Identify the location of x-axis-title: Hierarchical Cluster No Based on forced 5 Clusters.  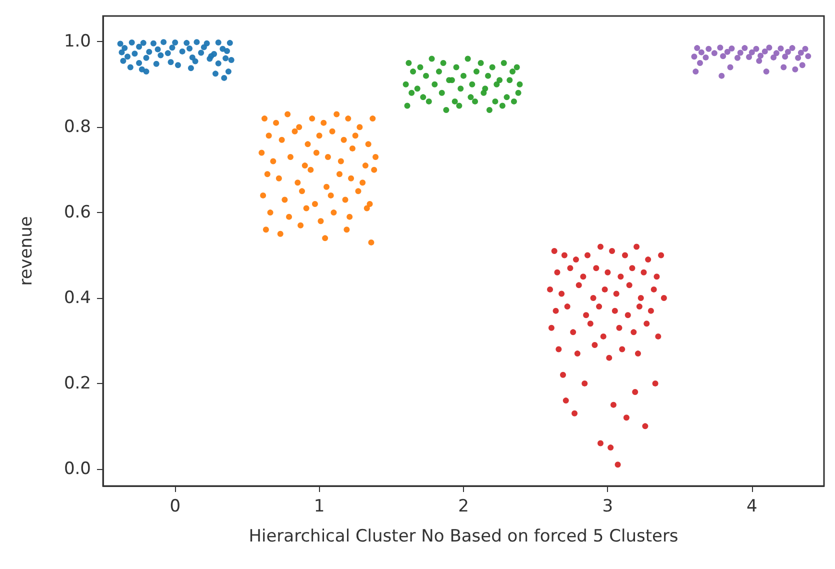
(463, 536).